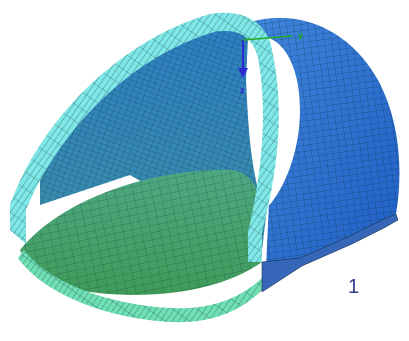 This screenshot has height=341, width=409. I want to click on outer-shell-edge, so click(330, 253).